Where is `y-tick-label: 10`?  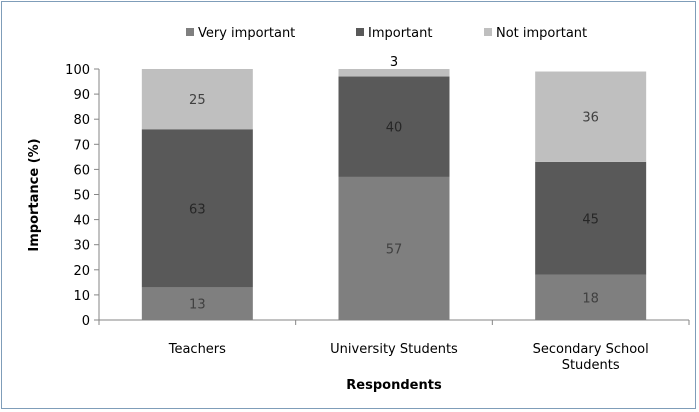 y-tick-label: 10 is located at coordinates (81, 296).